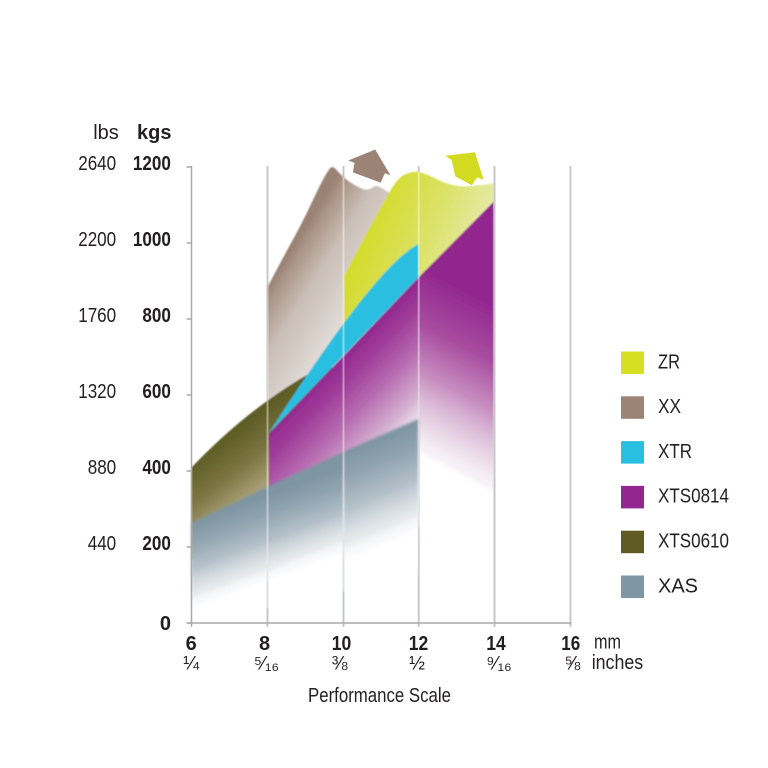  I want to click on svg-text: 2640, so click(97, 164).